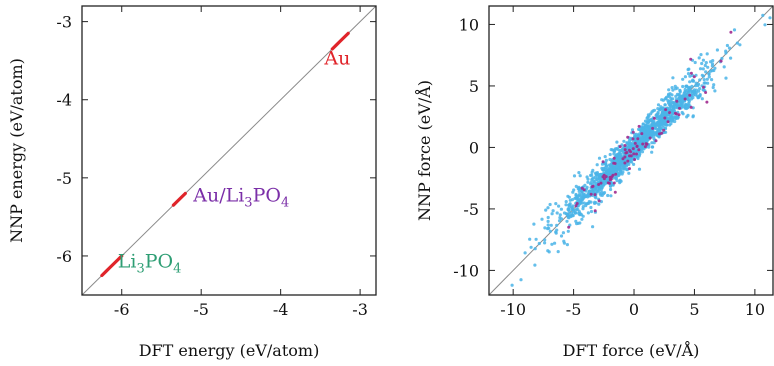  I want to click on annotation-au: Au, so click(336, 59).